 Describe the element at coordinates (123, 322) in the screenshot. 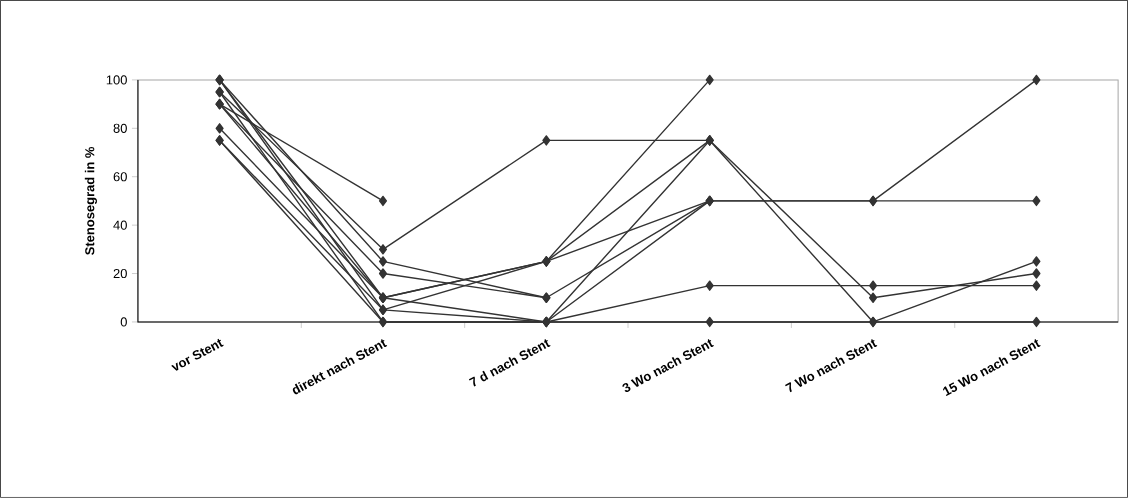

I see `y-tick-label: 0` at that location.